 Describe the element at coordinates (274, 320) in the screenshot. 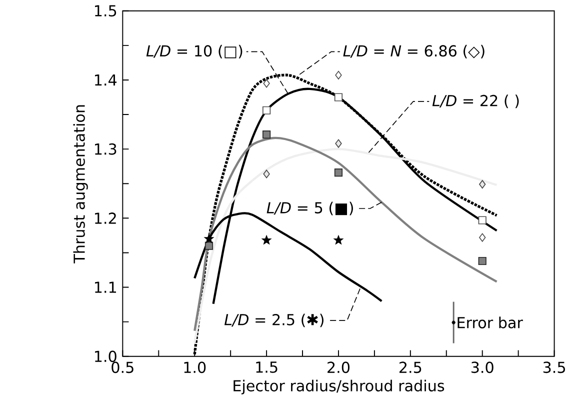

I see `annotation: L/D = 2.5 (✱)` at that location.